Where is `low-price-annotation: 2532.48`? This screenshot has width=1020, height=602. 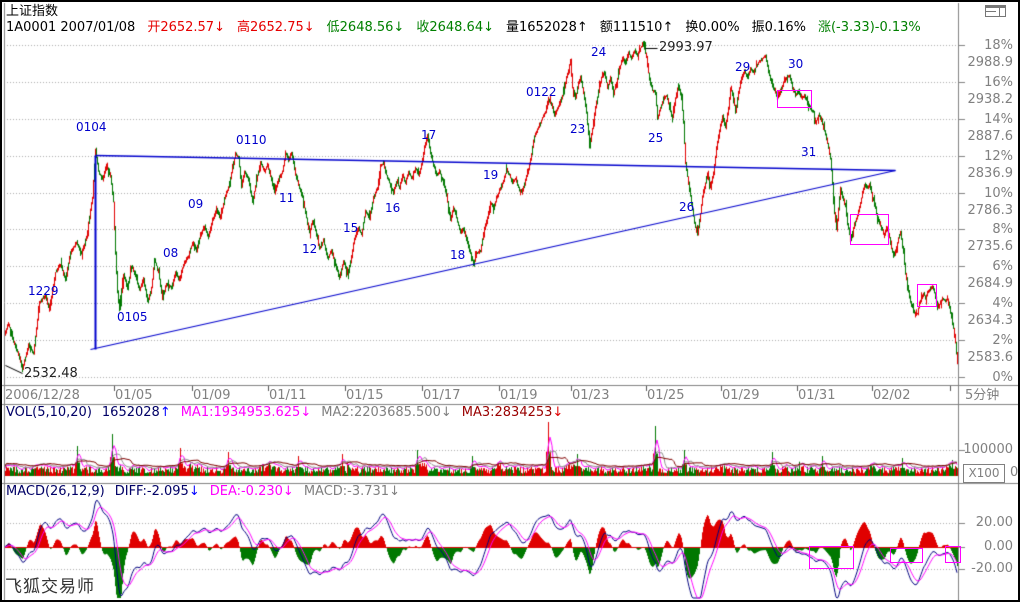
low-price-annotation: 2532.48 is located at coordinates (51, 373).